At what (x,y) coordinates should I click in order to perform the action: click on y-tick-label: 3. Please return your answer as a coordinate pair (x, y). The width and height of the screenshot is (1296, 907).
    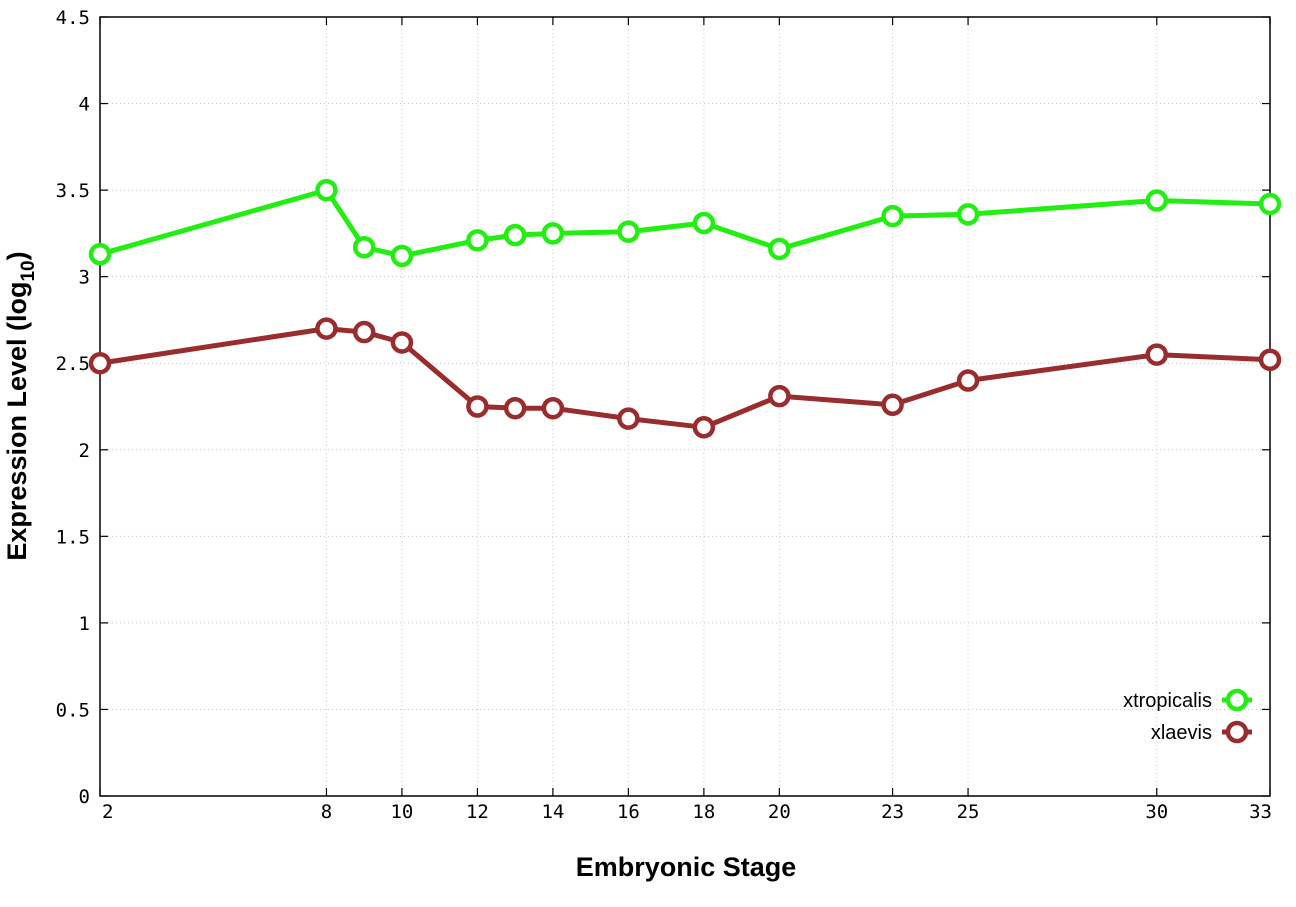
    Looking at the image, I should click on (84, 278).